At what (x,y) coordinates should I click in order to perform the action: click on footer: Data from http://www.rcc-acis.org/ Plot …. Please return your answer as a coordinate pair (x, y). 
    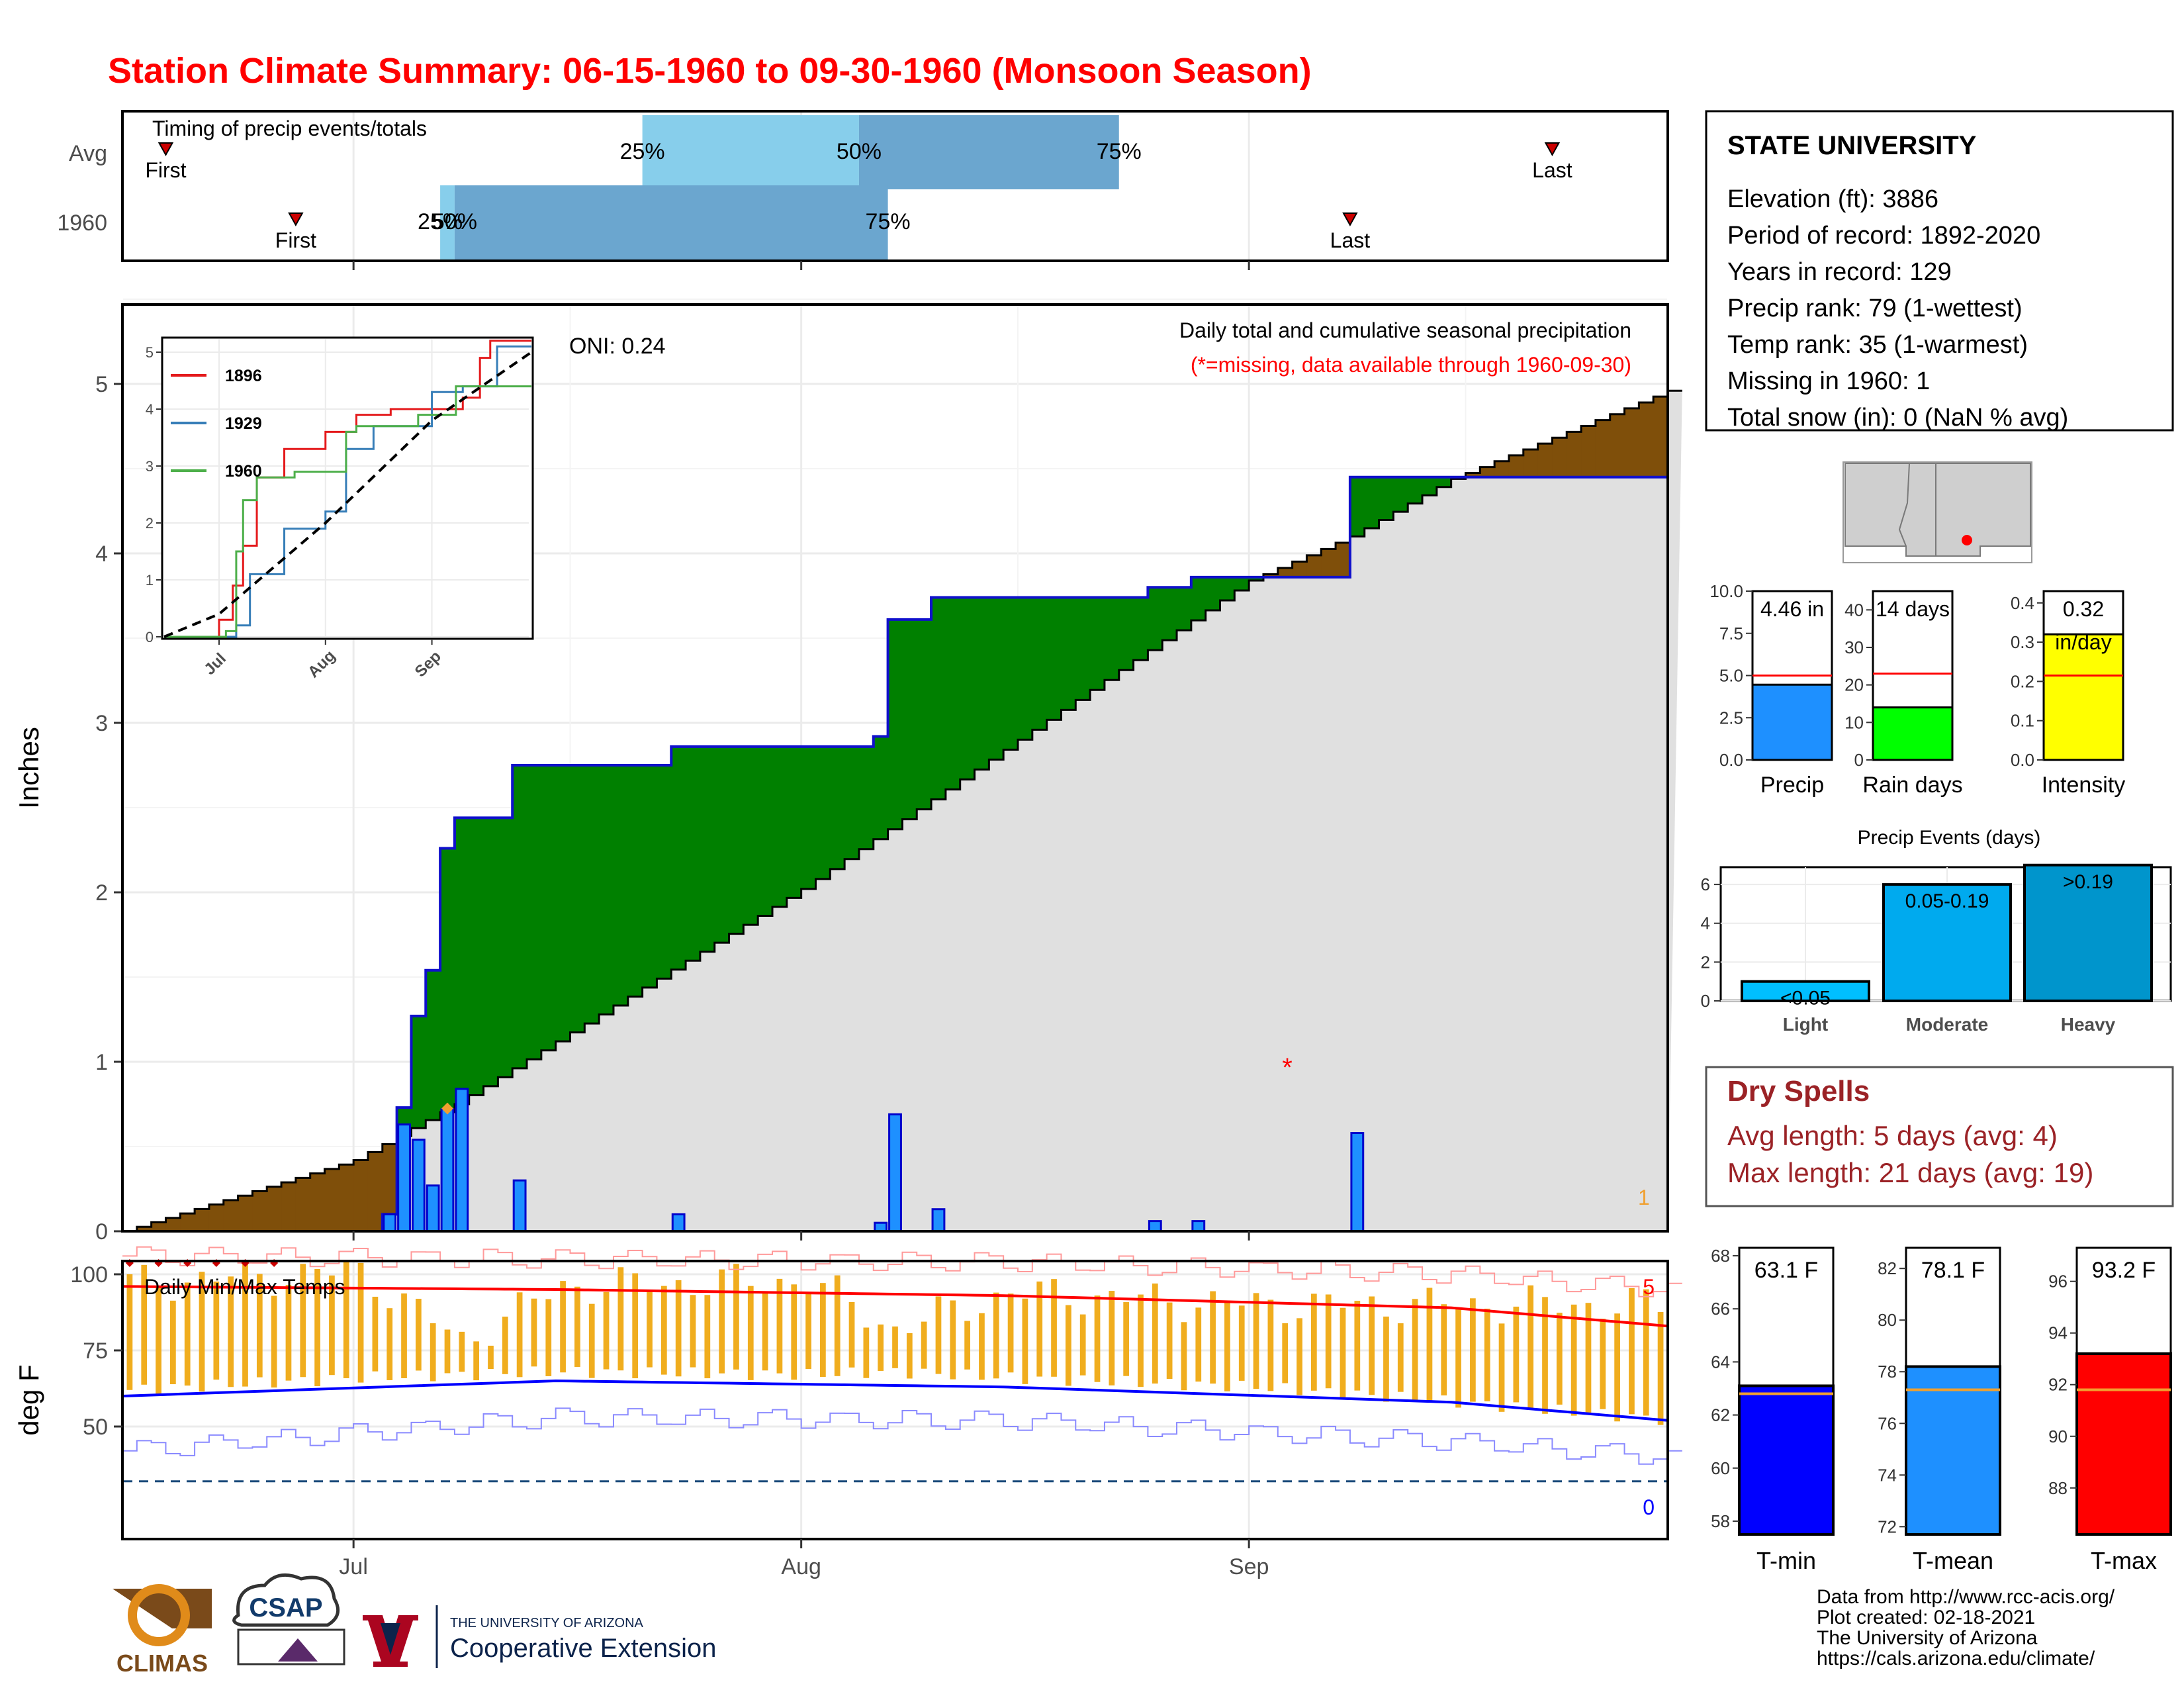
    Looking at the image, I should click on (1966, 1627).